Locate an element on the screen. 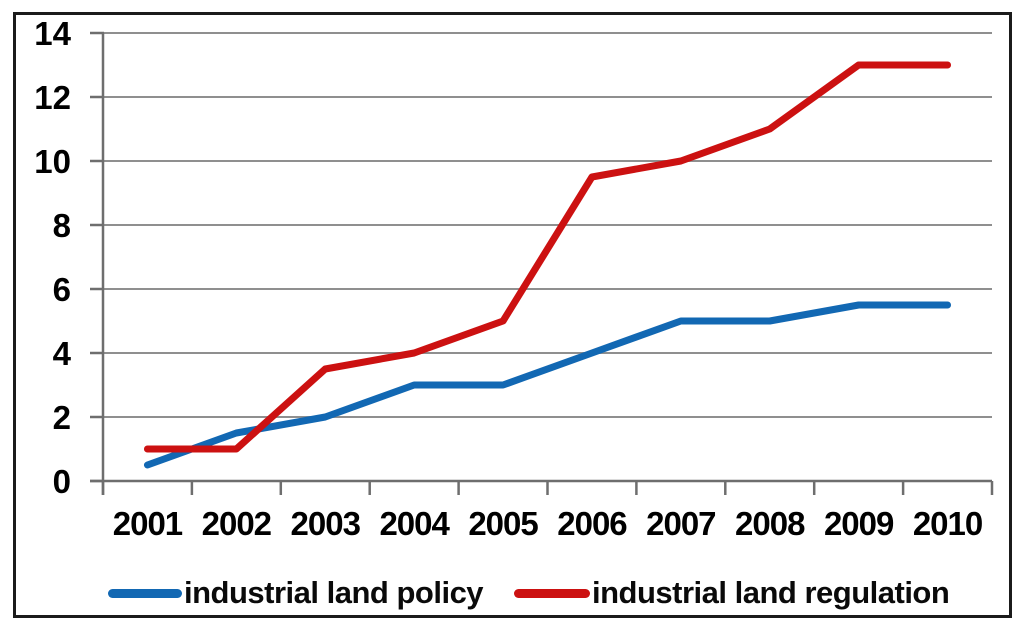  y-tick-label: 14 is located at coordinates (52, 33).